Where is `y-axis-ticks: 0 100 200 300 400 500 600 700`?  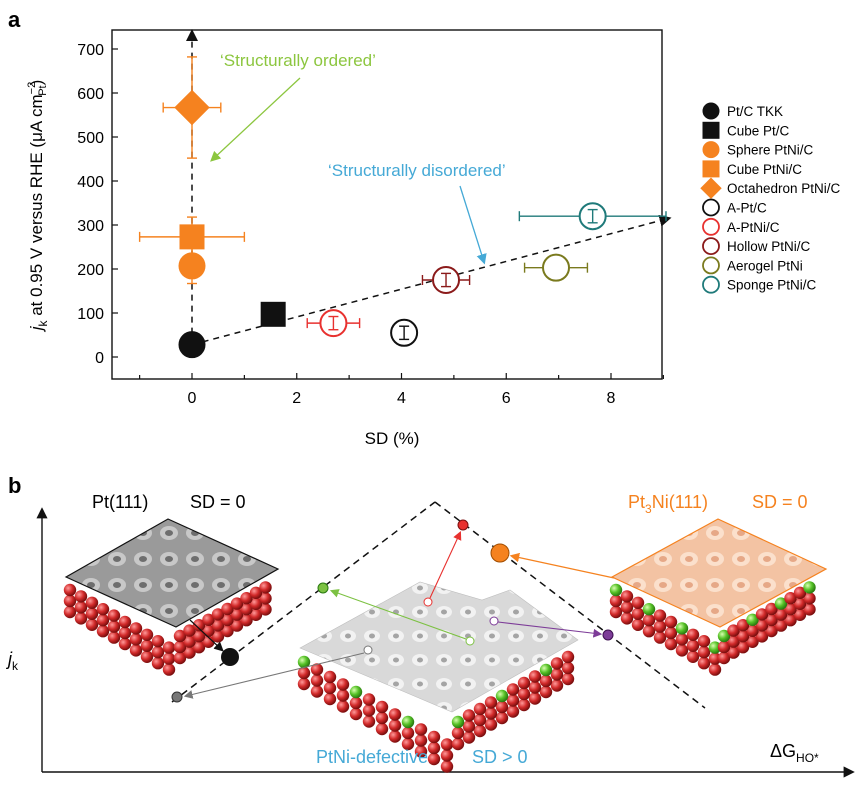 y-axis-ticks: 0 100 200 300 400 500 600 700 is located at coordinates (97, 204).